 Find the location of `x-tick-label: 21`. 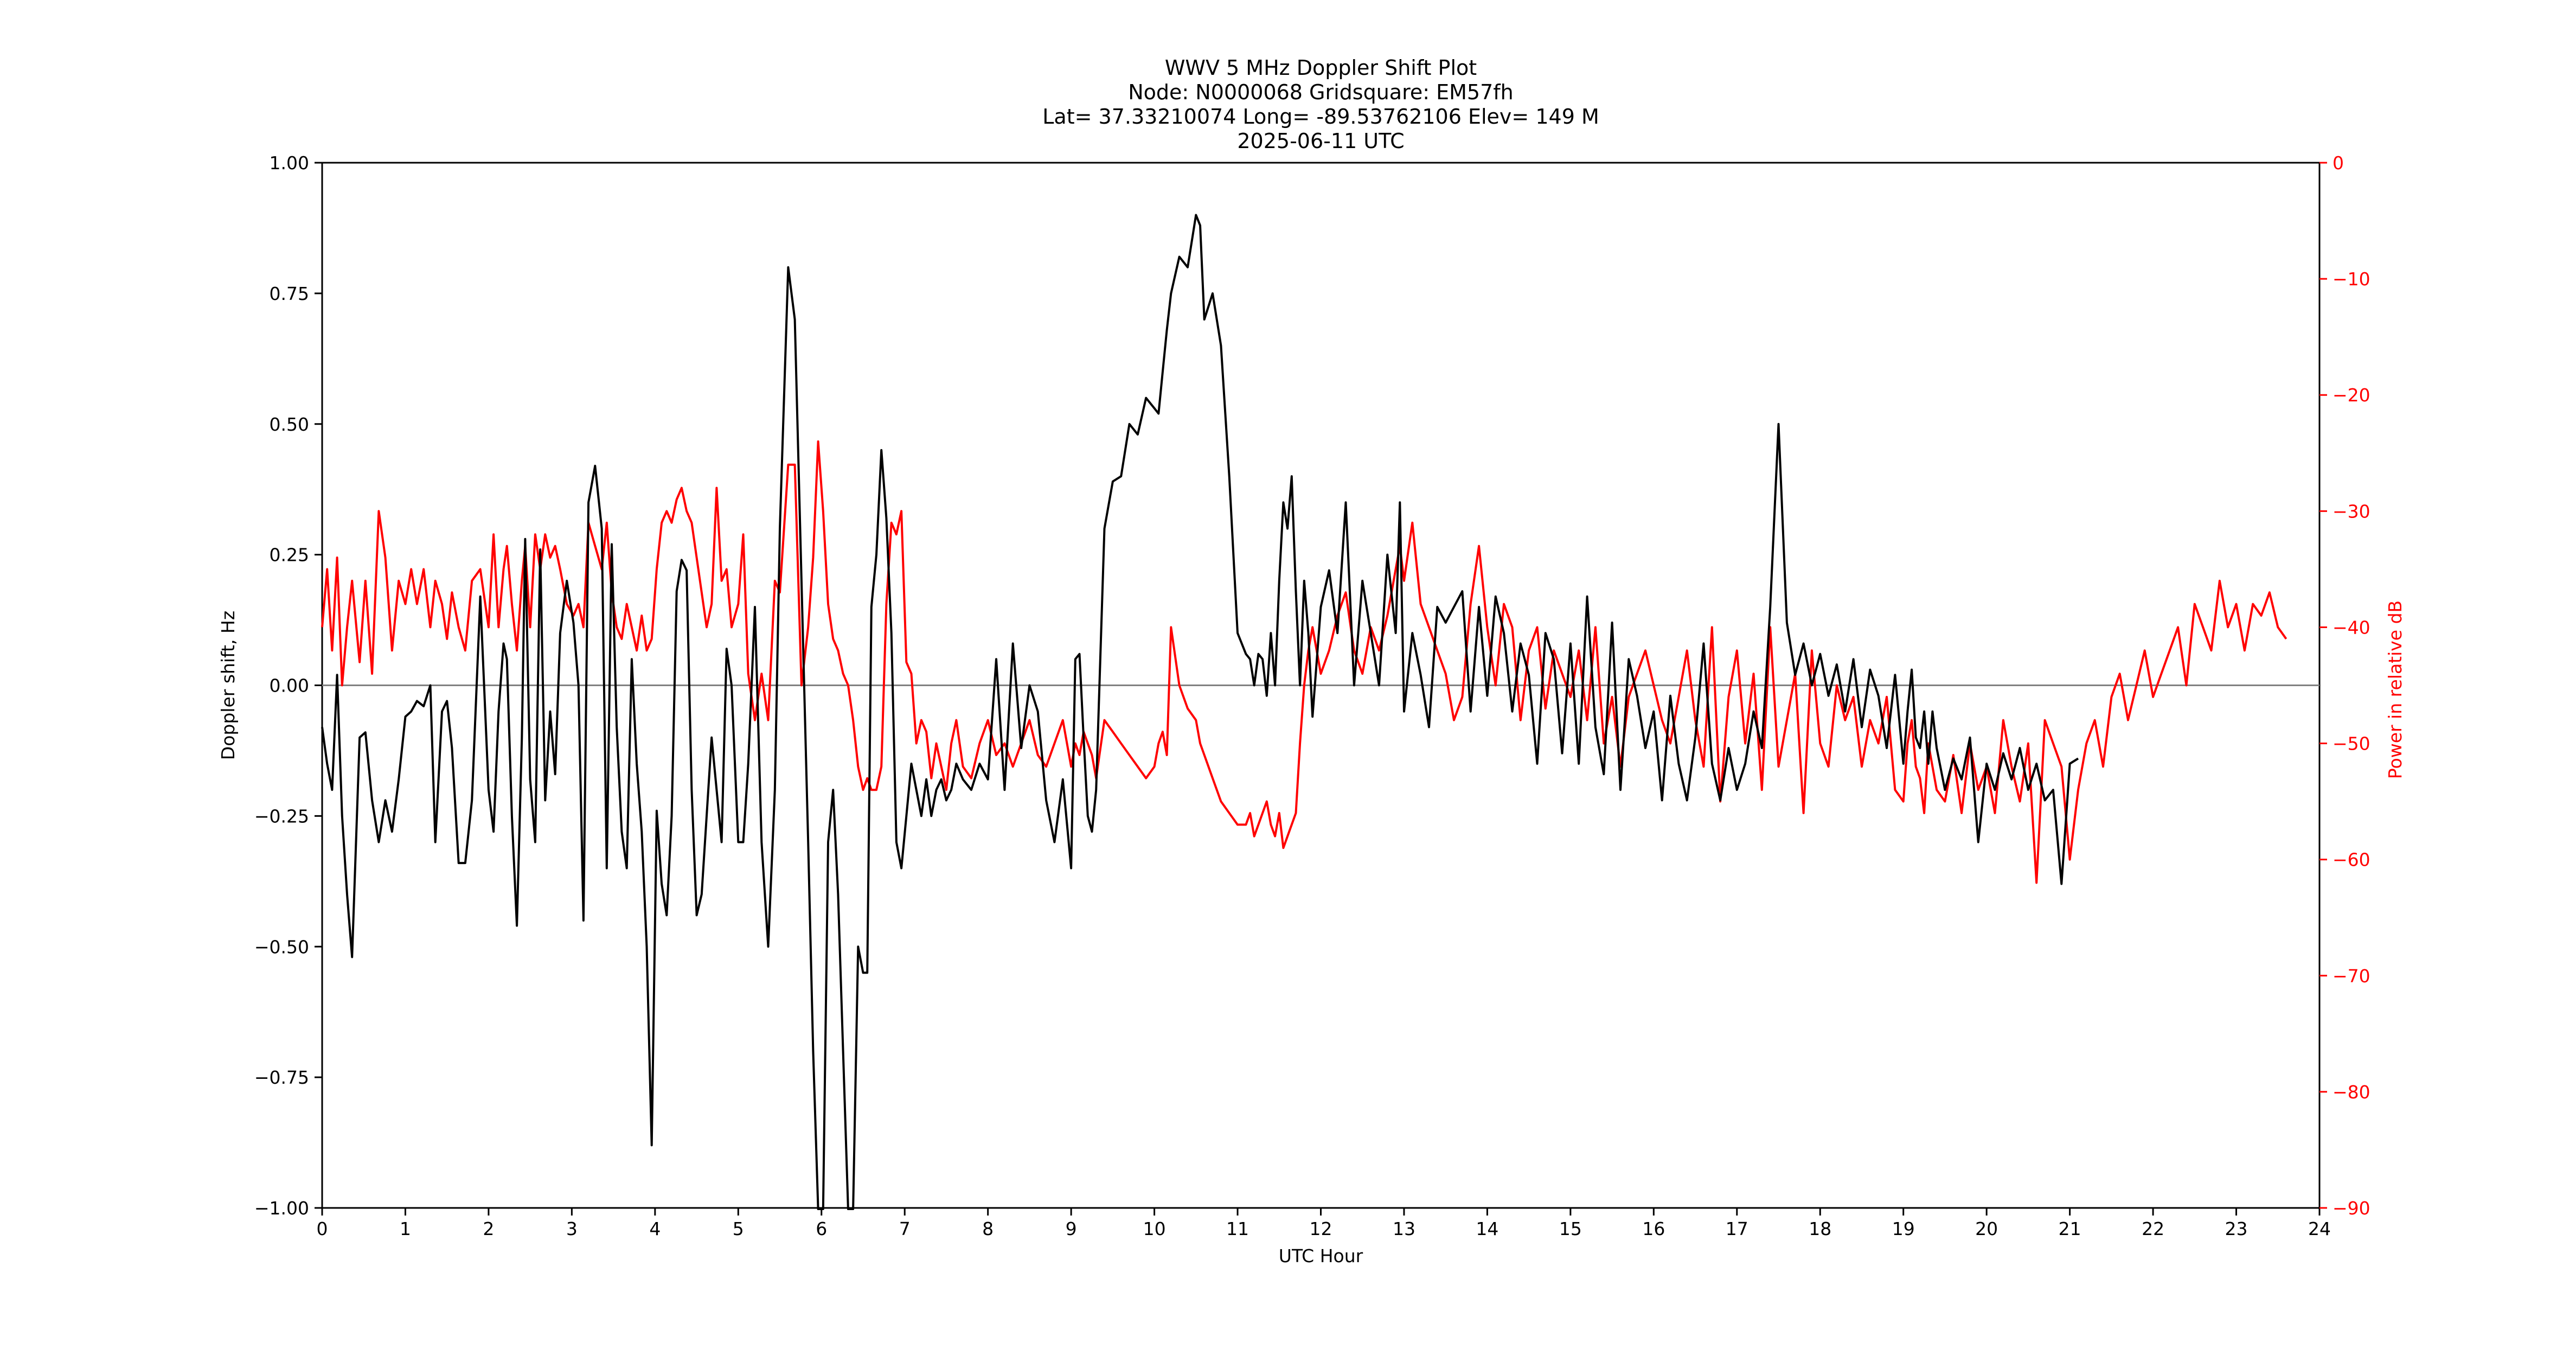

x-tick-label: 21 is located at coordinates (2070, 1228).